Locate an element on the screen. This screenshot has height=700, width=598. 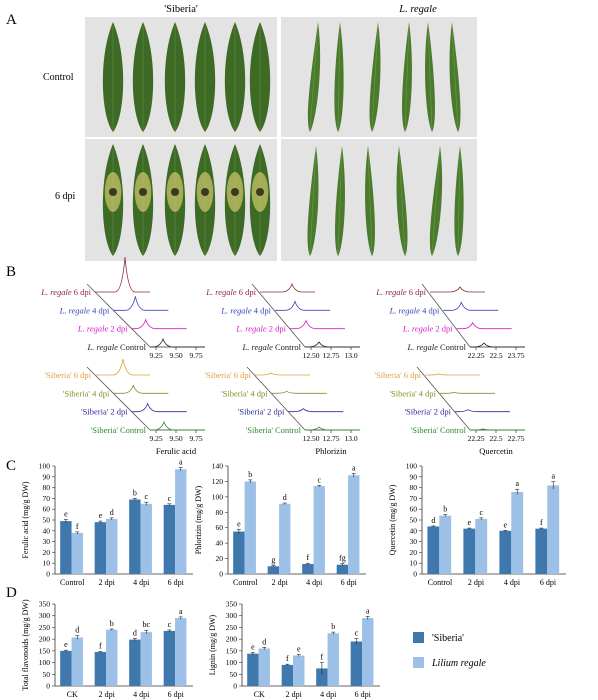
tick-label: 22.5 is located at coordinates (495, 438).